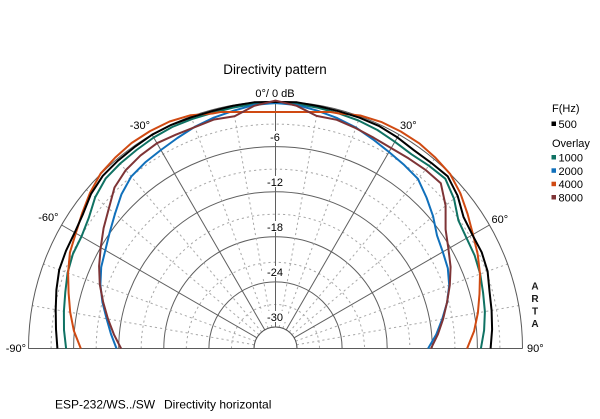  Describe the element at coordinates (275, 273) in the screenshot. I see `svg-text: -24` at that location.